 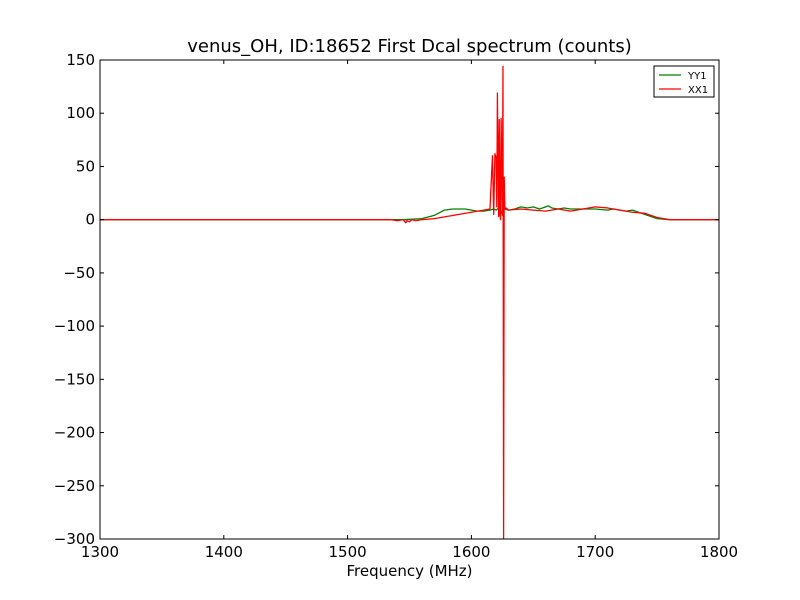 What do you see at coordinates (684, 81) in the screenshot?
I see `legend-box` at bounding box center [684, 81].